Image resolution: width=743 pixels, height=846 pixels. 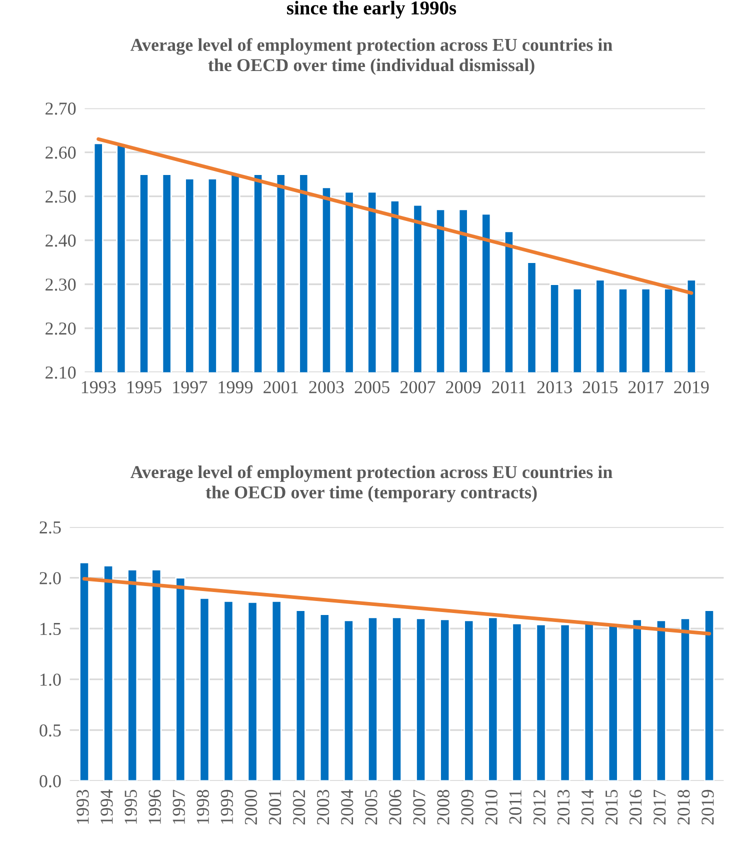 What do you see at coordinates (61, 240) in the screenshot?
I see `y-tick-label: 2.40` at bounding box center [61, 240].